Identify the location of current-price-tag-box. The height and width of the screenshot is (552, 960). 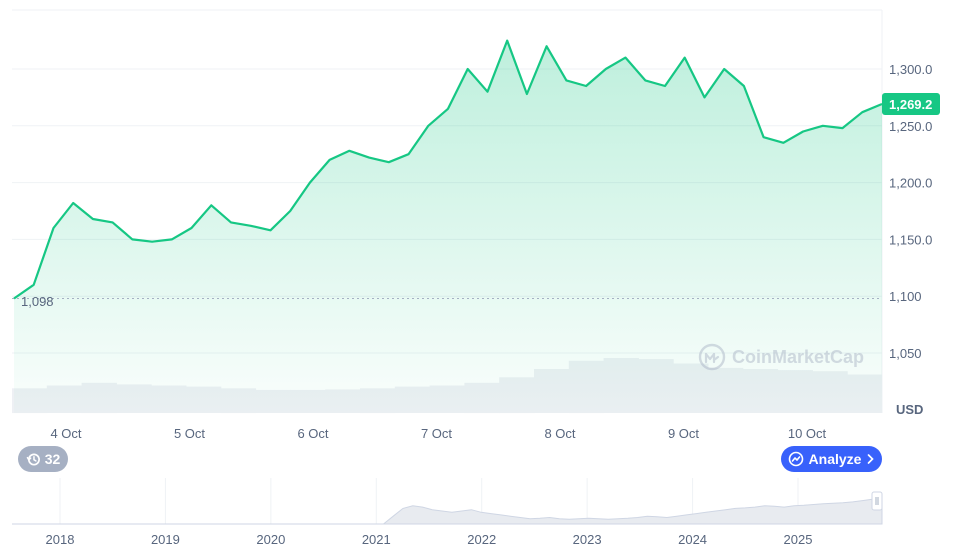
(911, 103).